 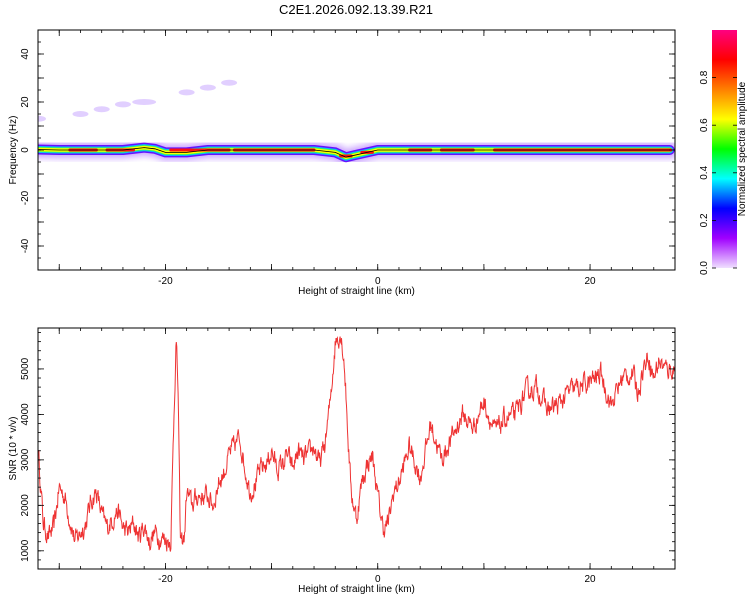 I want to click on colorbar-label: Normalized spectral amplitude, so click(x=742, y=148).